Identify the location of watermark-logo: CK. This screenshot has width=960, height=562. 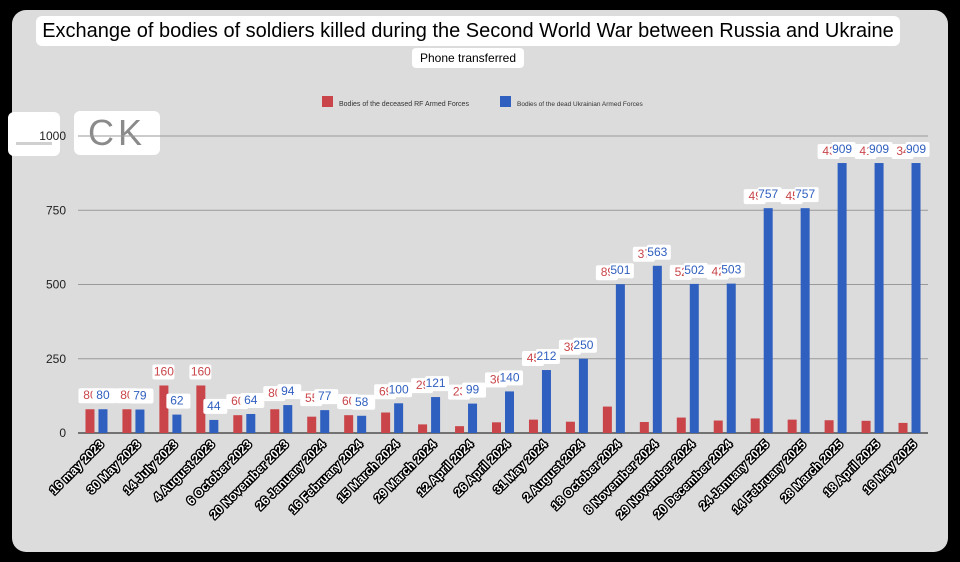
(117, 133).